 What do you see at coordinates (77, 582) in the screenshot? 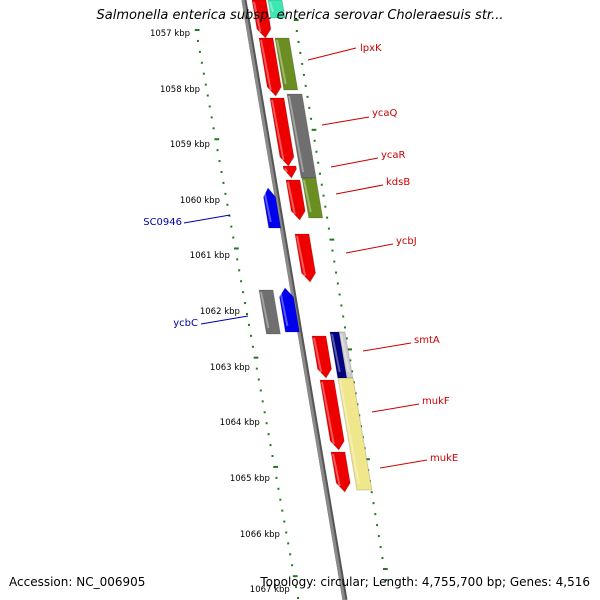
I see `accession-label: Accession: NC_006905` at bounding box center [77, 582].